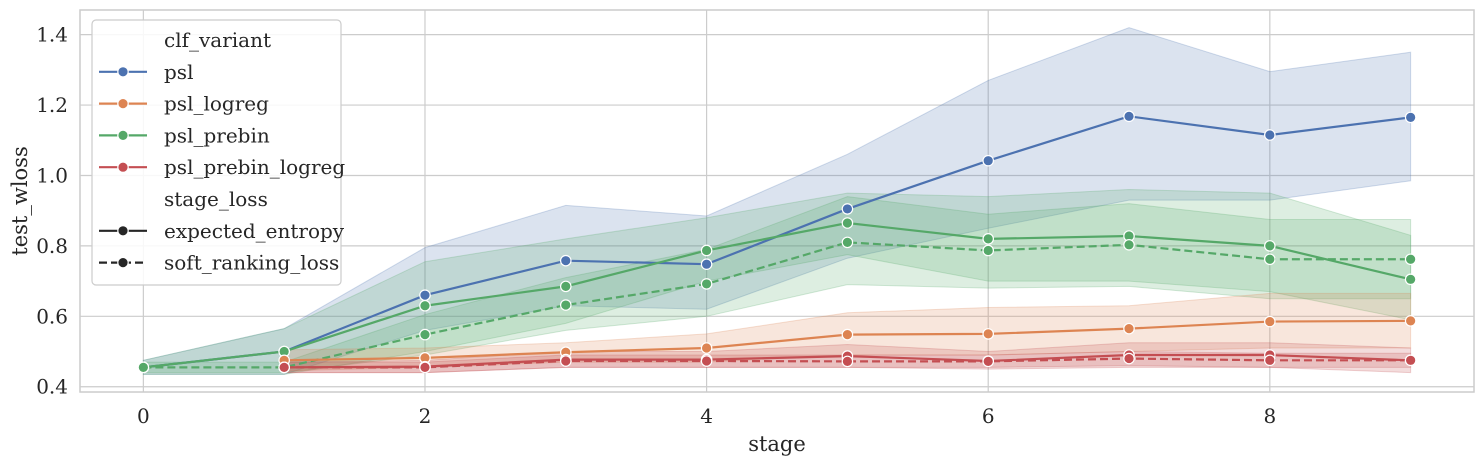  What do you see at coordinates (777, 444) in the screenshot?
I see `x-axis-label: stage` at bounding box center [777, 444].